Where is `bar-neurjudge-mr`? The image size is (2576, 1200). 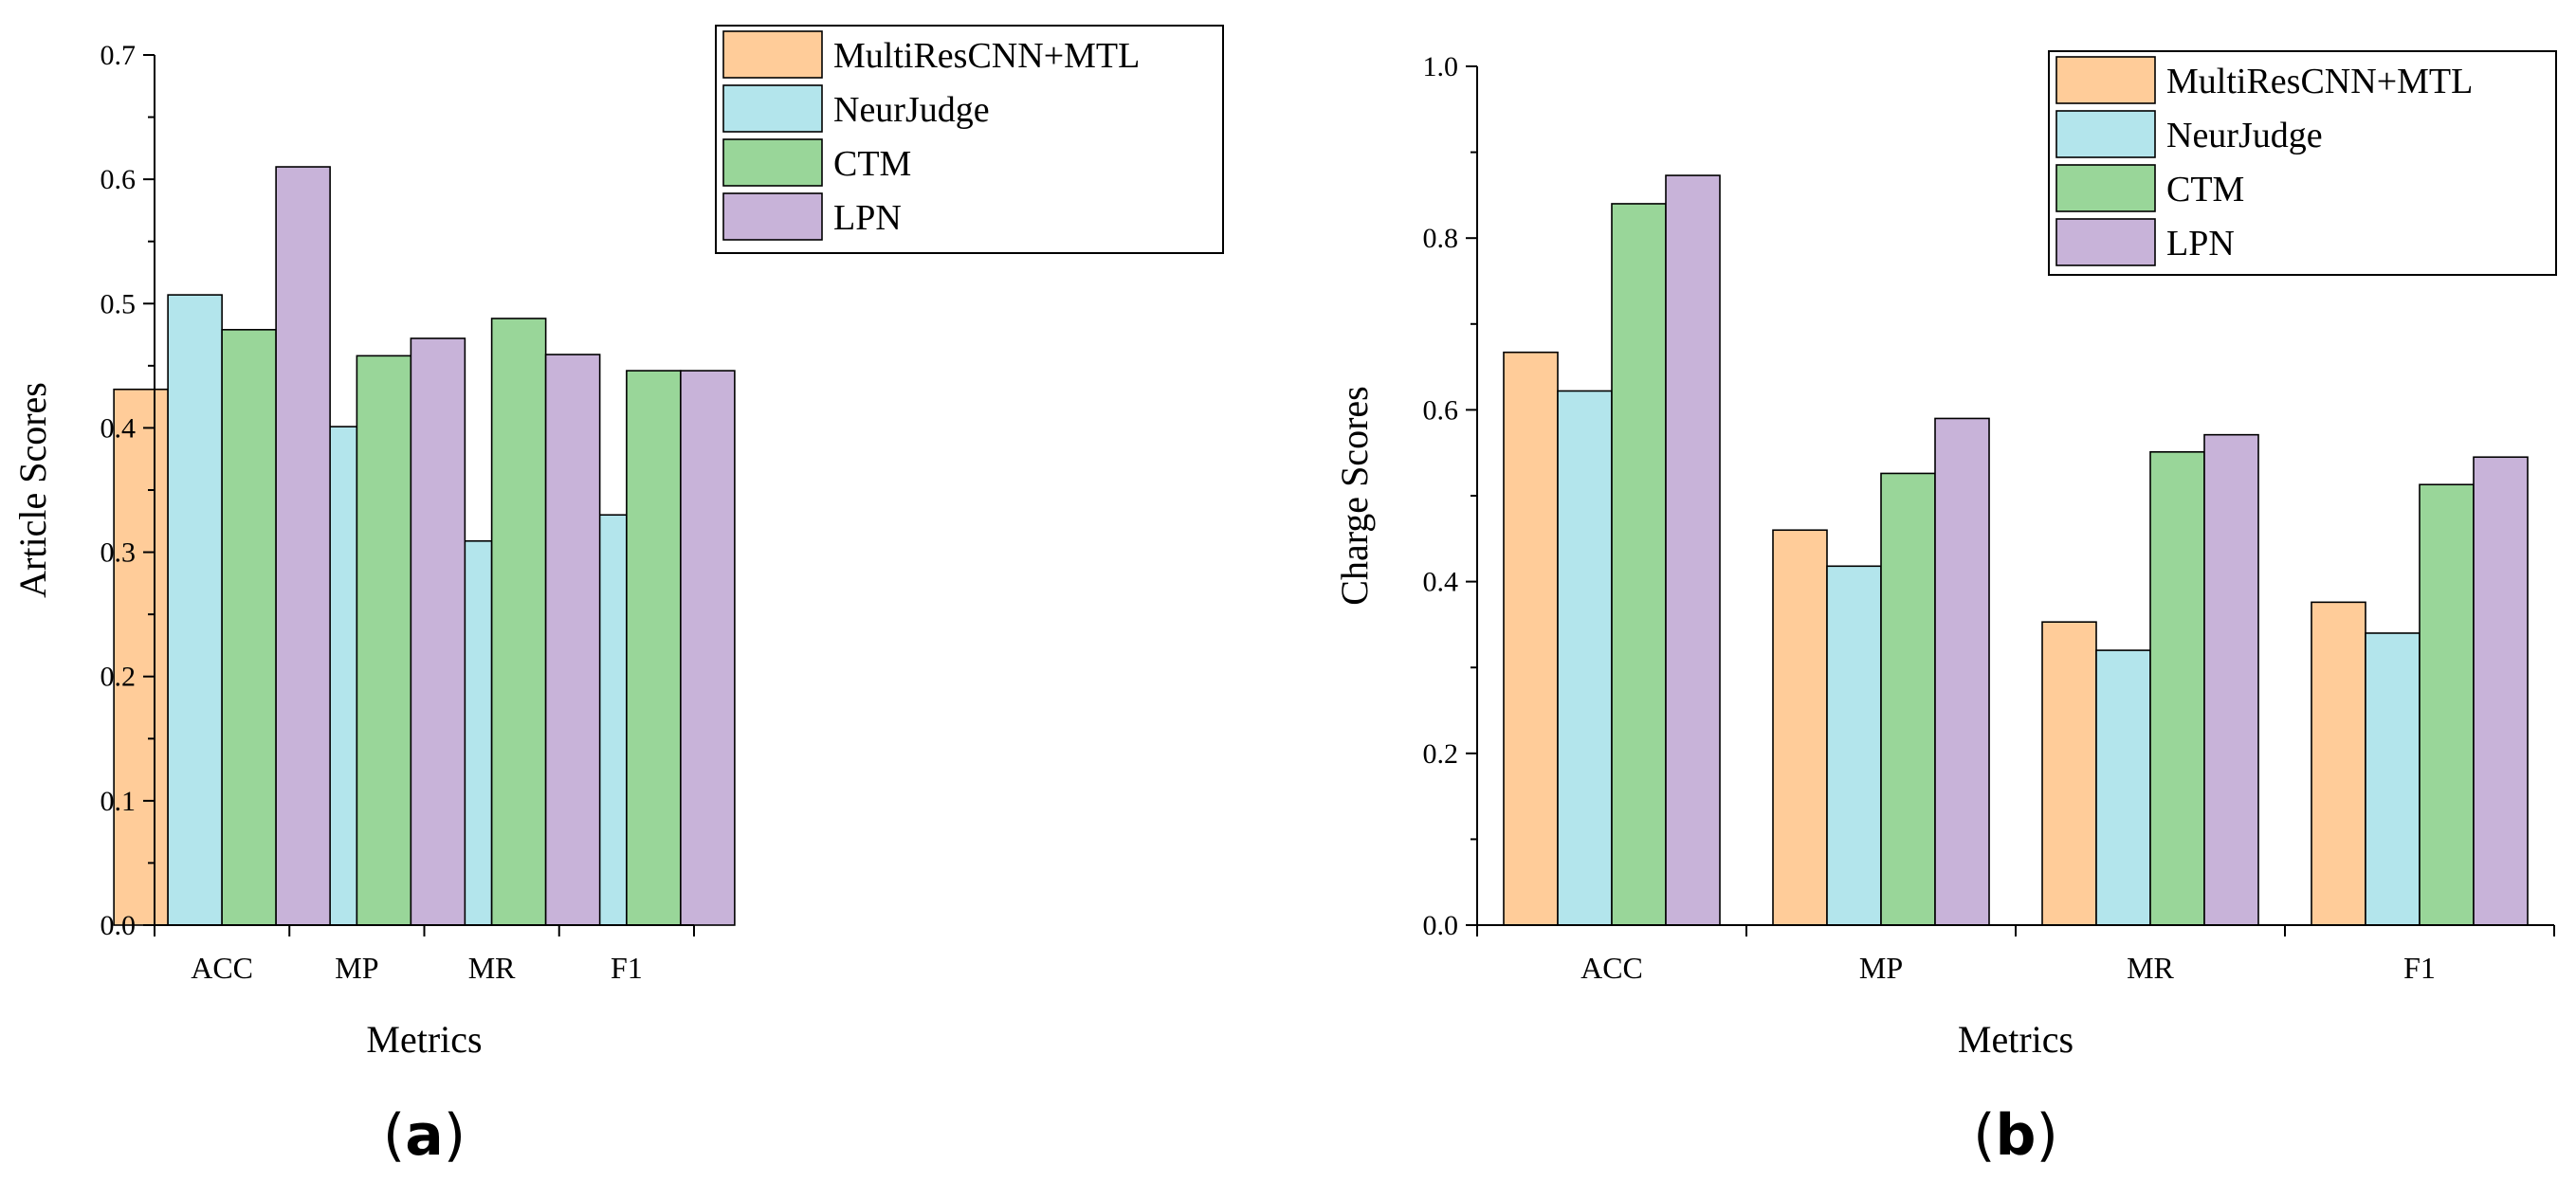 bar-neurjudge-mr is located at coordinates (2123, 787).